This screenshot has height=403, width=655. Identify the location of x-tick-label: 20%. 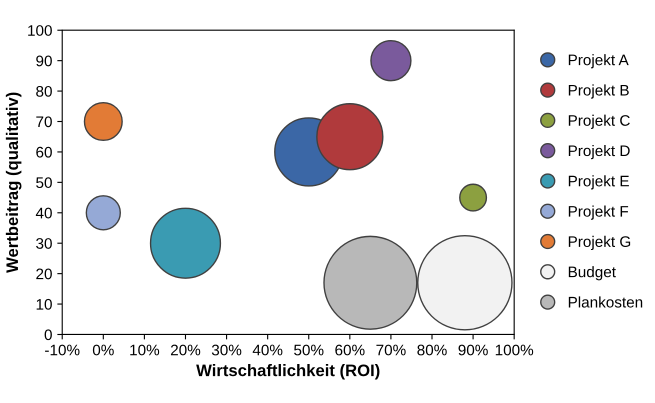
(185, 350).